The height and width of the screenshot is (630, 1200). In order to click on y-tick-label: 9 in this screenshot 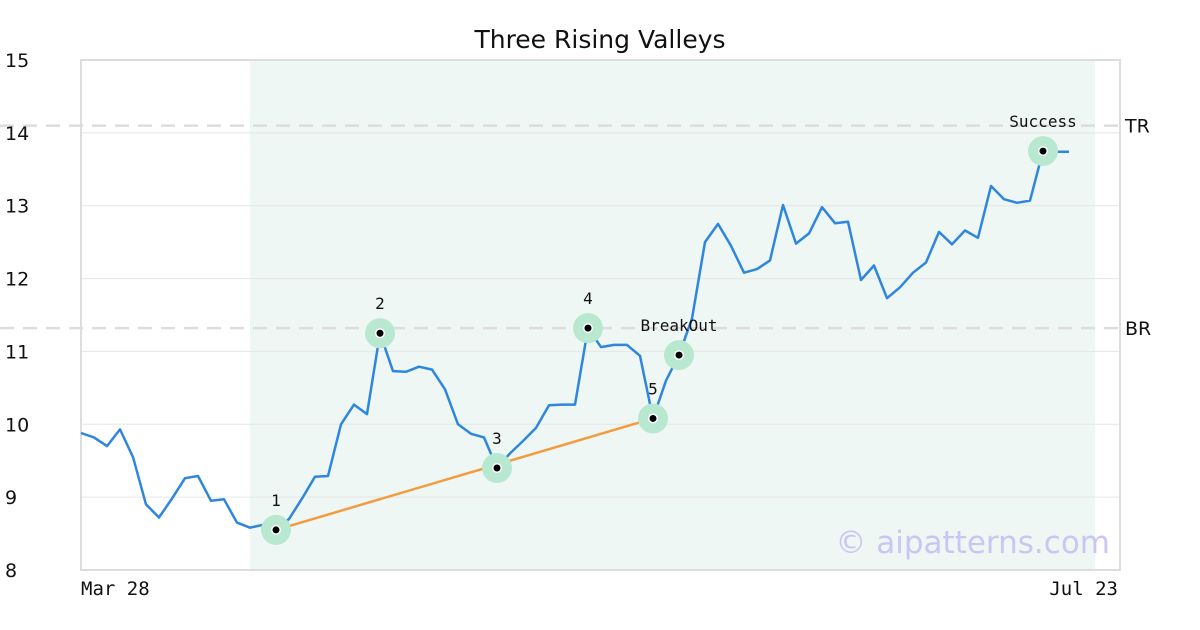, I will do `click(11, 498)`.